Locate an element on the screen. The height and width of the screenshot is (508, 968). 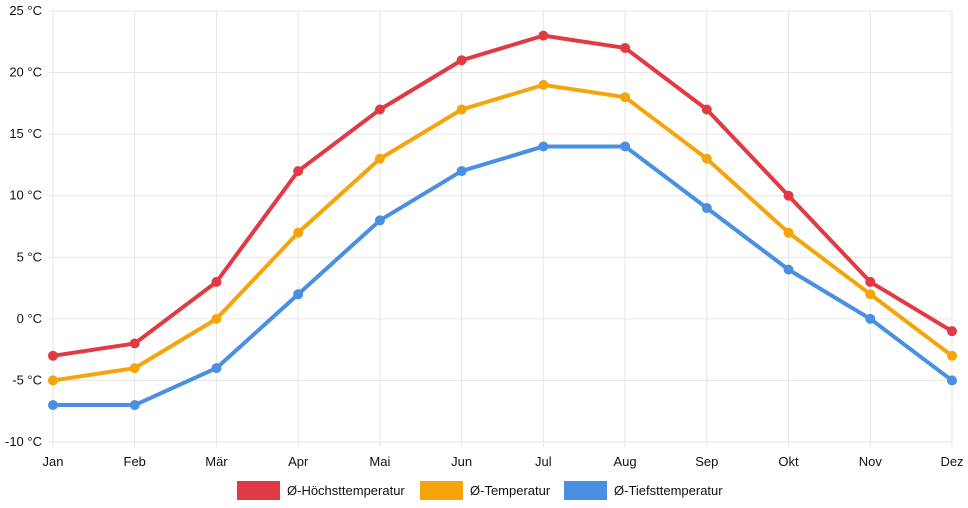
y-tick-label: 10 °C is located at coordinates (25, 195).